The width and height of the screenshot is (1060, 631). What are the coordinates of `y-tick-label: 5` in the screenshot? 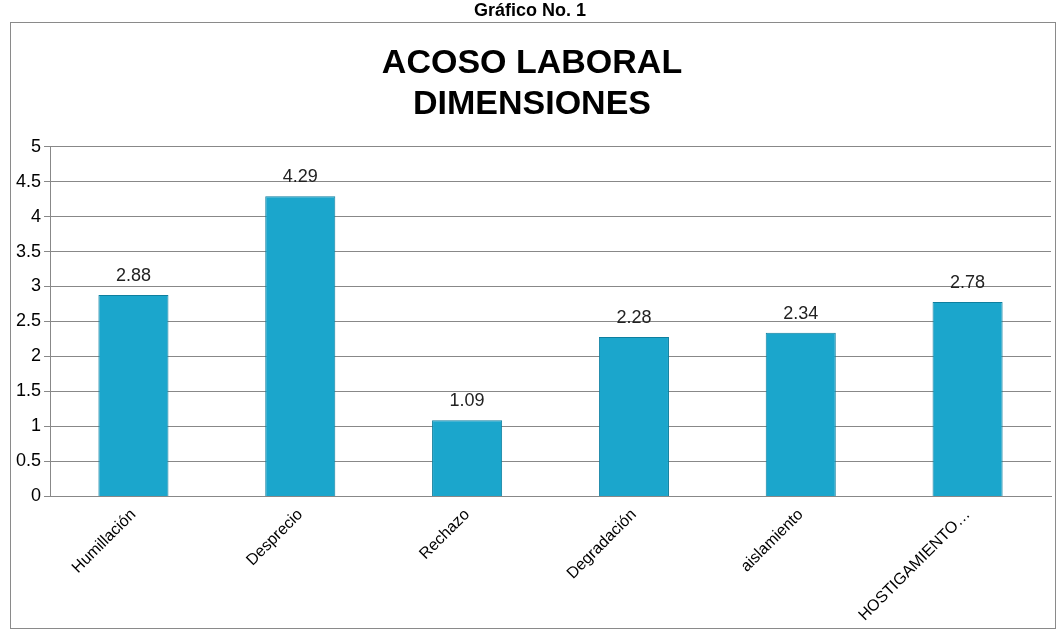 It's located at (36, 145).